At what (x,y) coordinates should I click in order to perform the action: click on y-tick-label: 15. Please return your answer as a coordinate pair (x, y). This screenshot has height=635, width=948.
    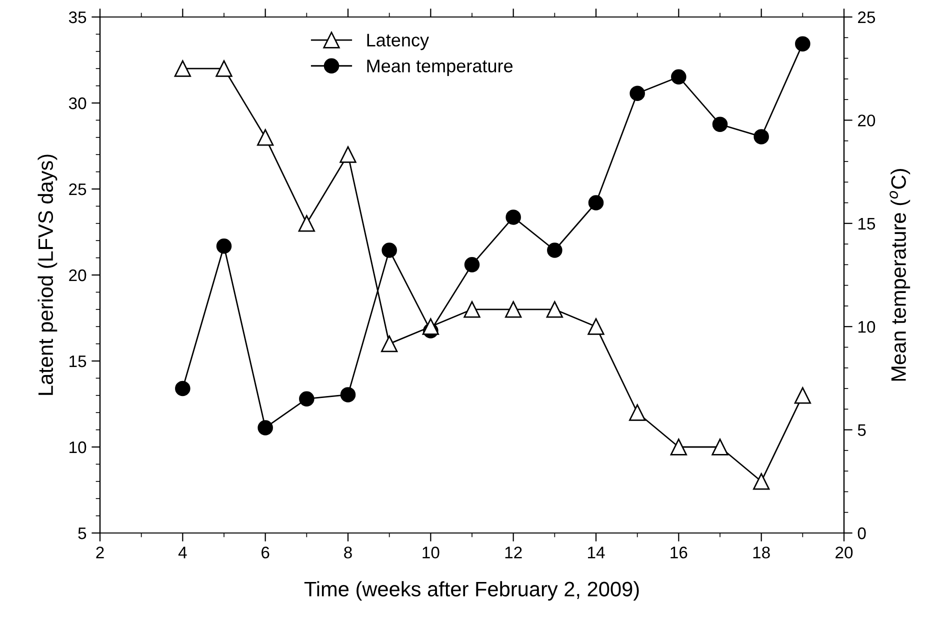
    Looking at the image, I should click on (78, 362).